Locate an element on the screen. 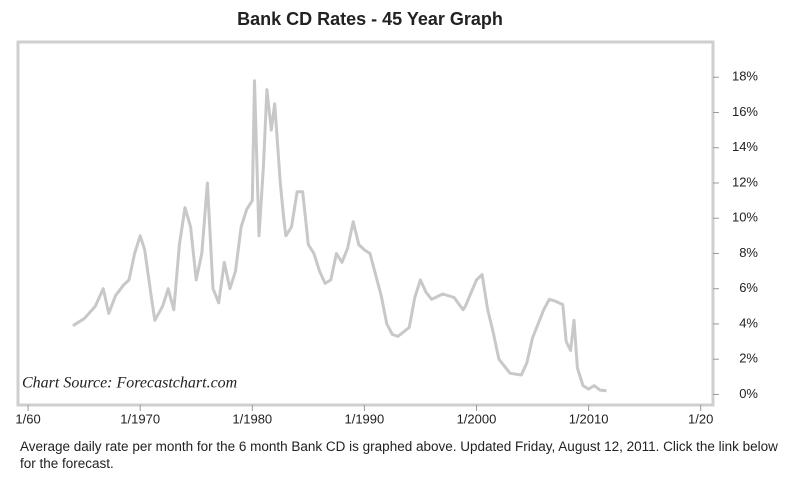  chart-title: Bank CD Rates - 45 Year Graph is located at coordinates (370, 19).